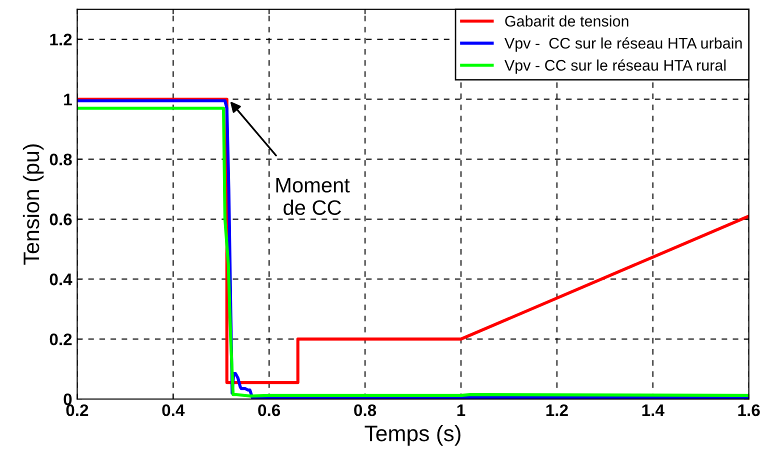  What do you see at coordinates (173, 410) in the screenshot?
I see `x-tick-label: 0.4` at bounding box center [173, 410].